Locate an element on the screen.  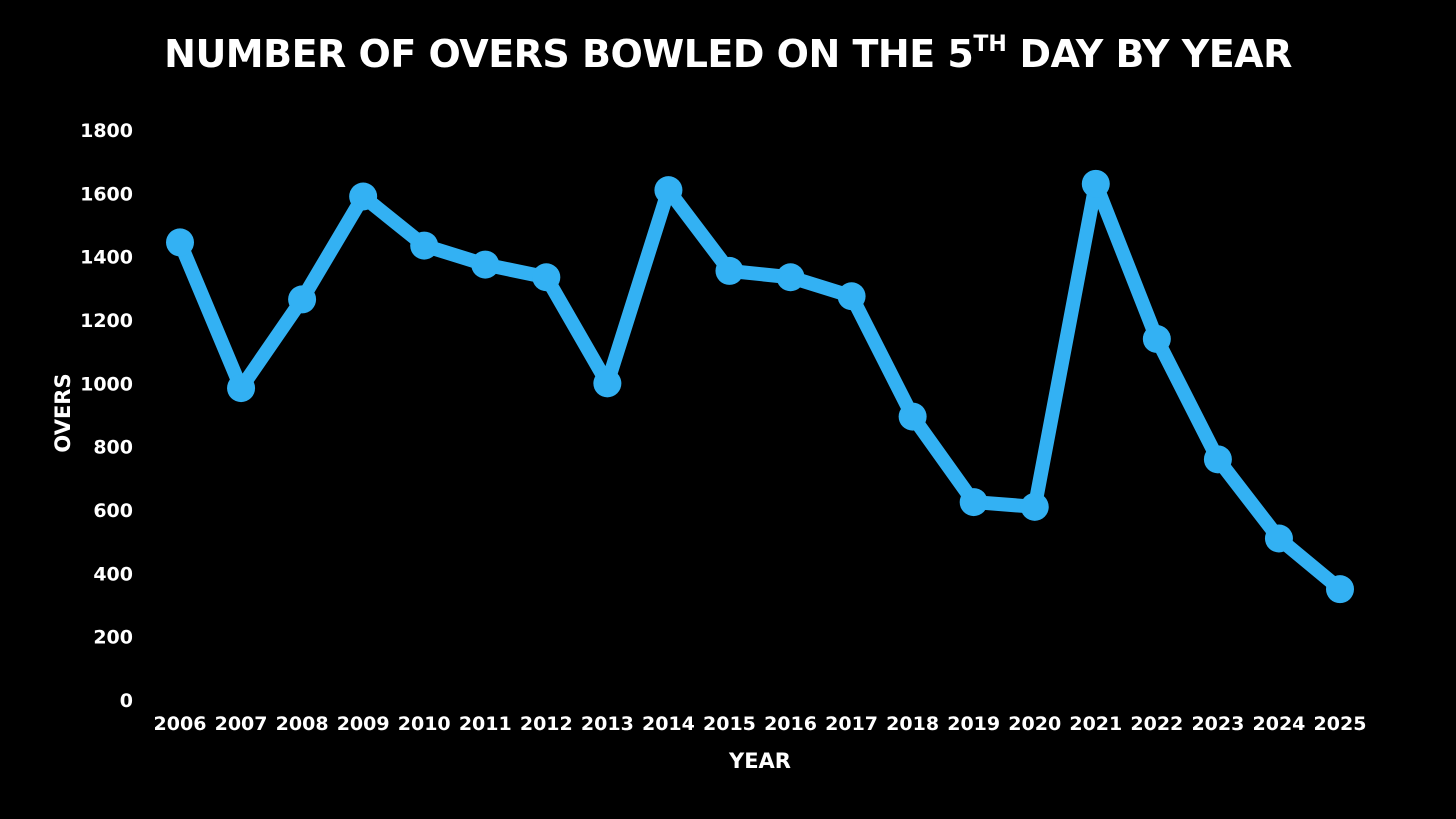
x-tick-label: 2023 is located at coordinates (1217, 724).